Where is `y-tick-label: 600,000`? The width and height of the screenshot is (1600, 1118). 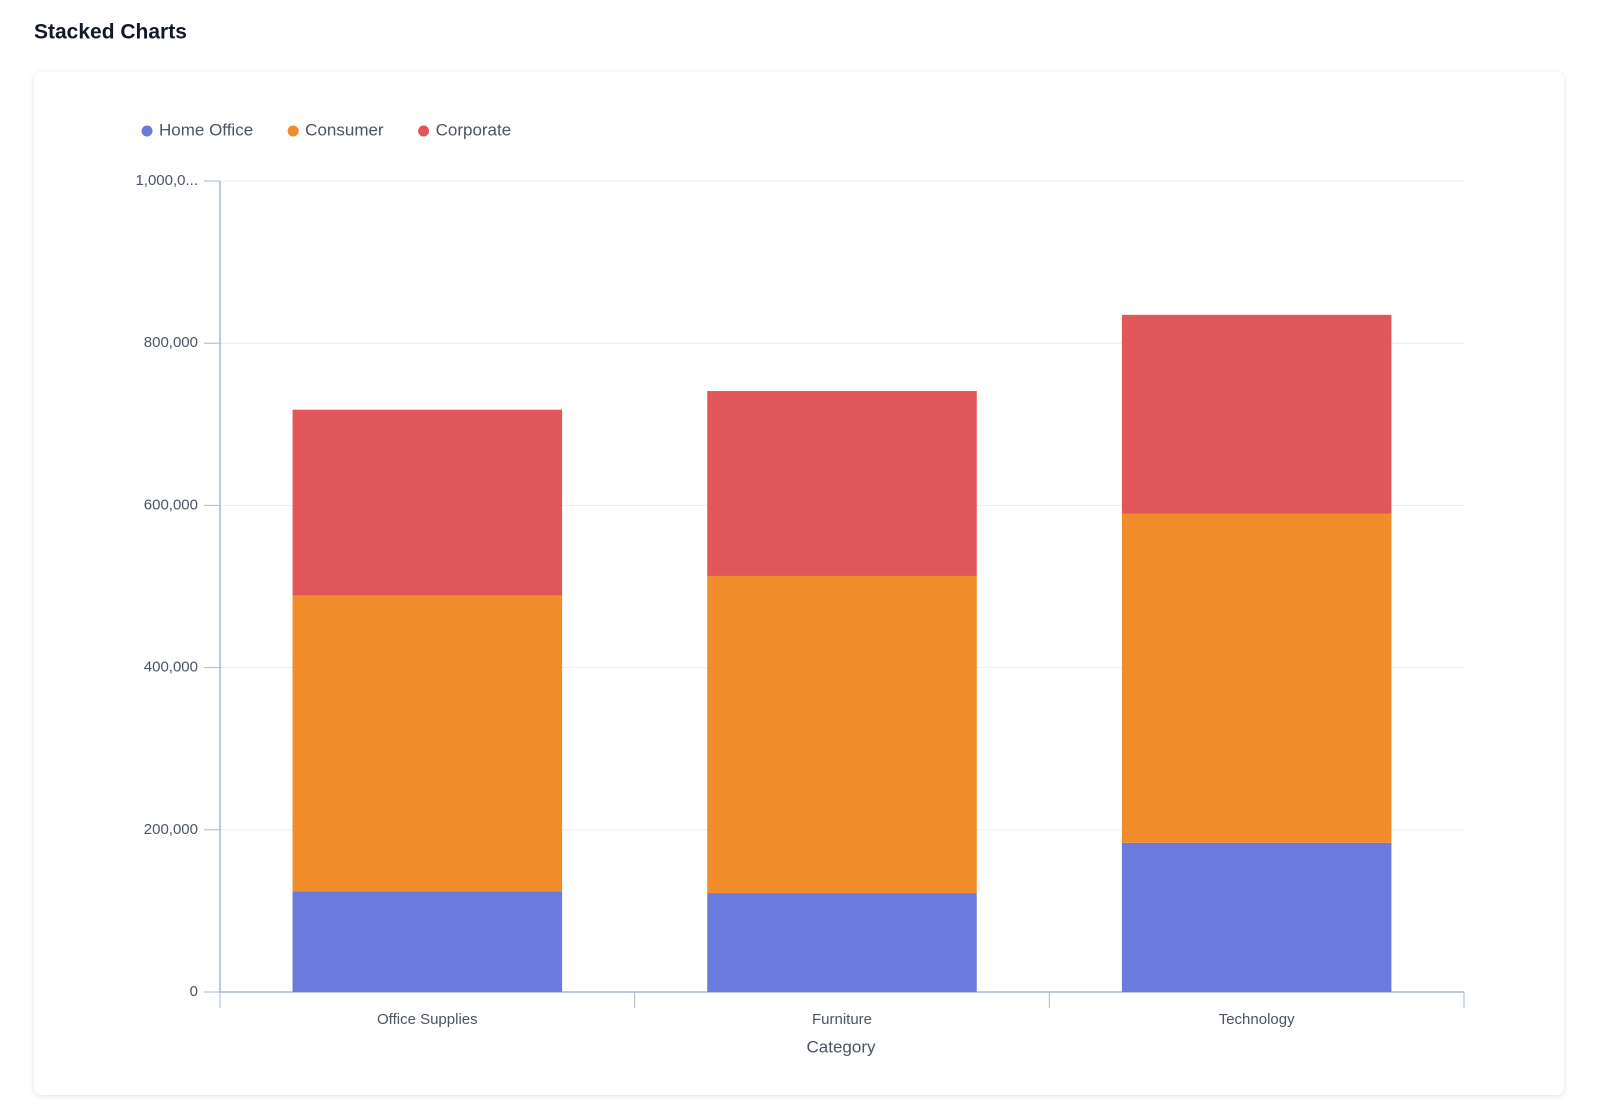 y-tick-label: 600,000 is located at coordinates (171, 504).